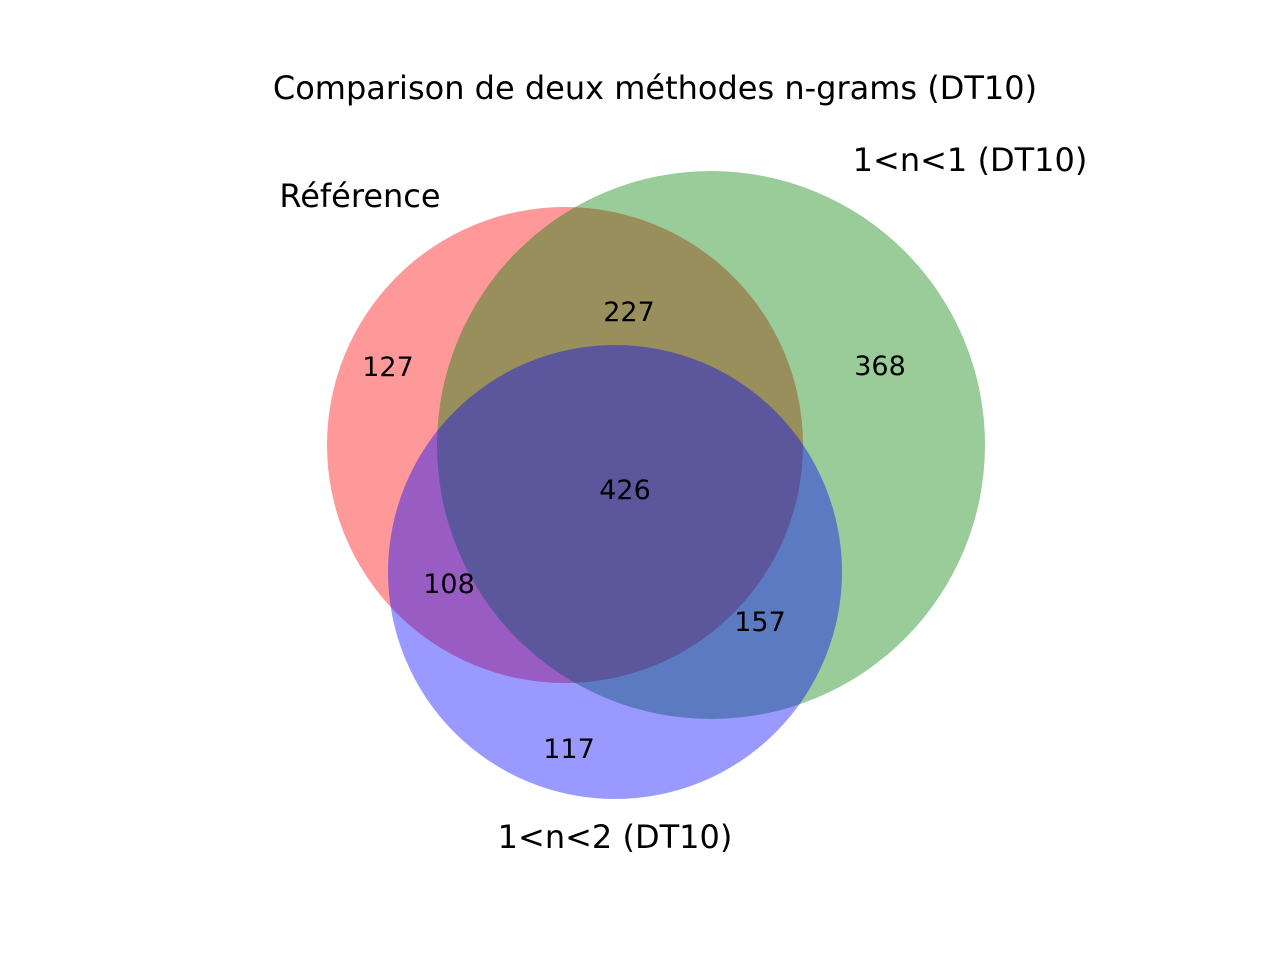  Describe the element at coordinates (449, 584) in the screenshot. I see `count-reference-and-1-n-2: 108` at that location.